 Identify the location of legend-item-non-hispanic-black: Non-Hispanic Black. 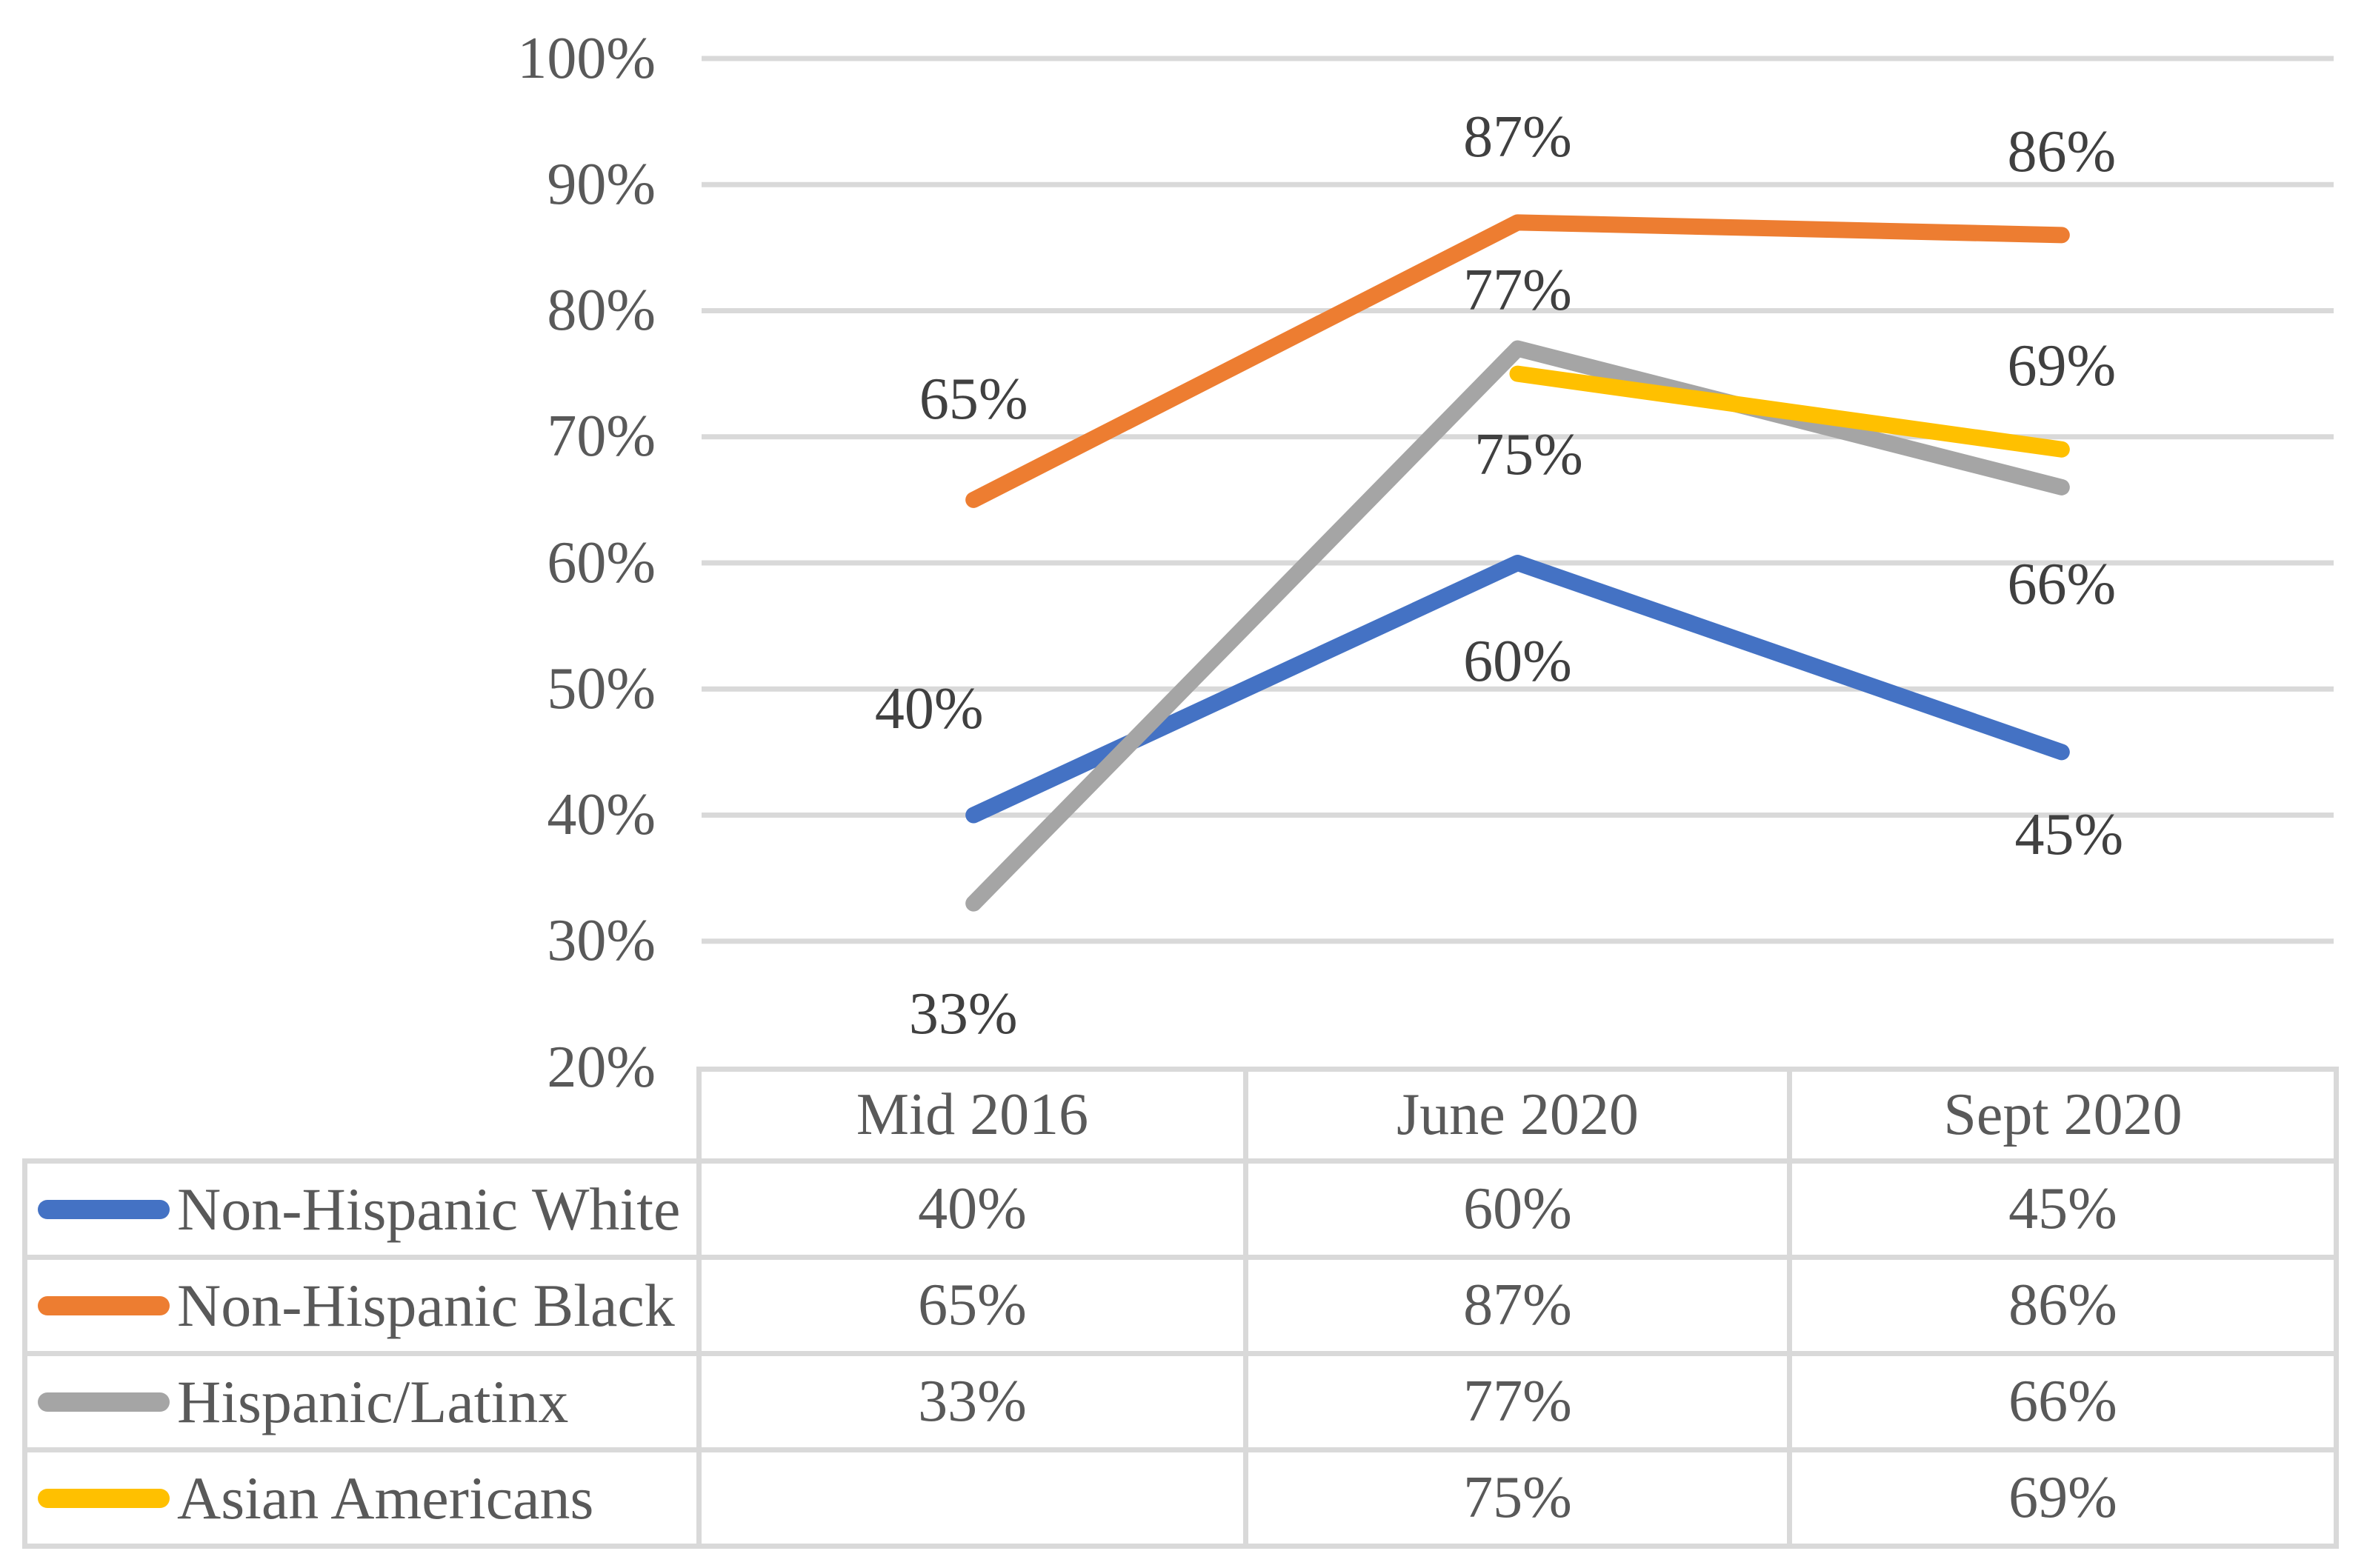
(361, 1305).